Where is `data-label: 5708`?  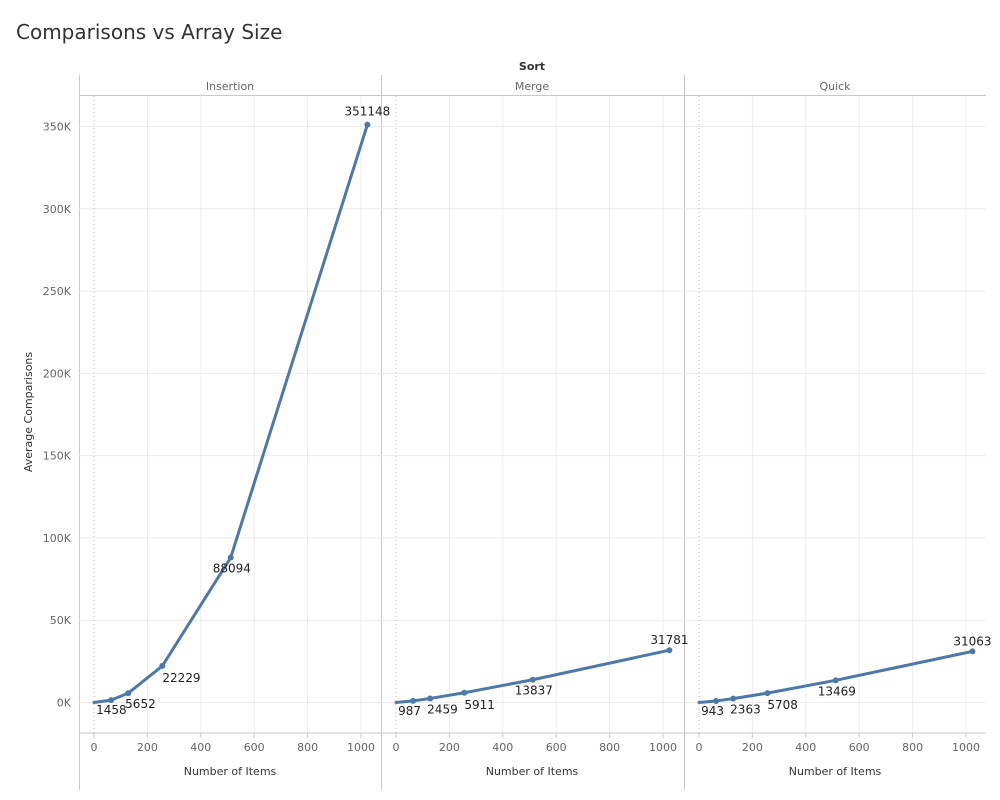 data-label: 5708 is located at coordinates (782, 705).